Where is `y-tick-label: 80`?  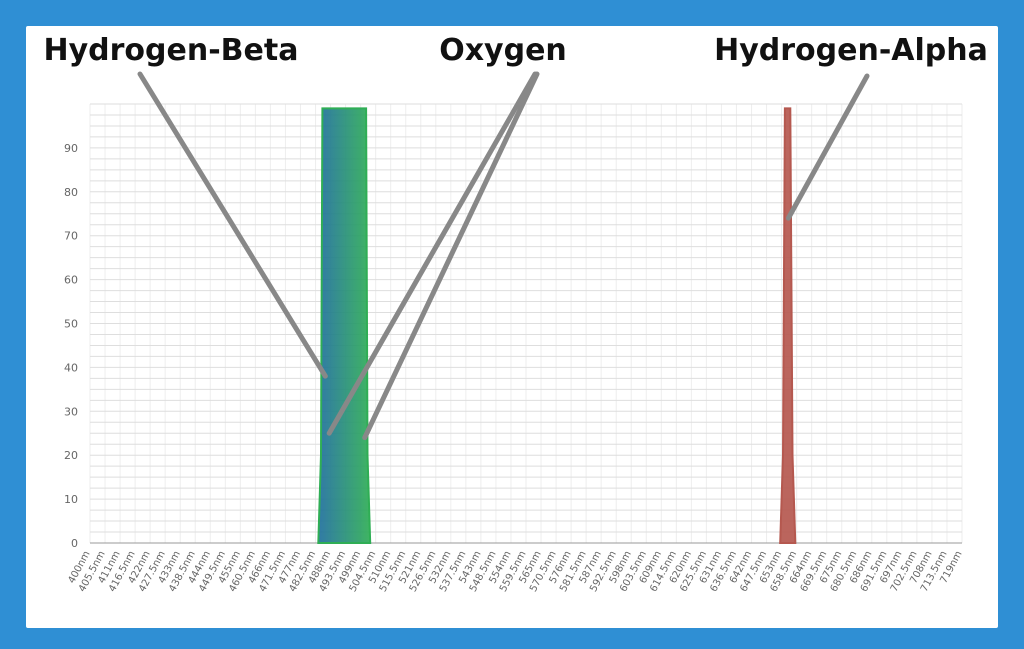 y-tick-label: 80 is located at coordinates (71, 192).